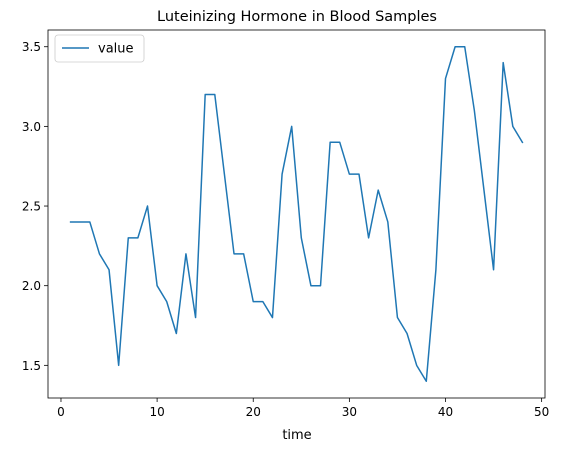 The height and width of the screenshot is (451, 573). What do you see at coordinates (541, 412) in the screenshot?
I see `x-tick-label: 50` at bounding box center [541, 412].